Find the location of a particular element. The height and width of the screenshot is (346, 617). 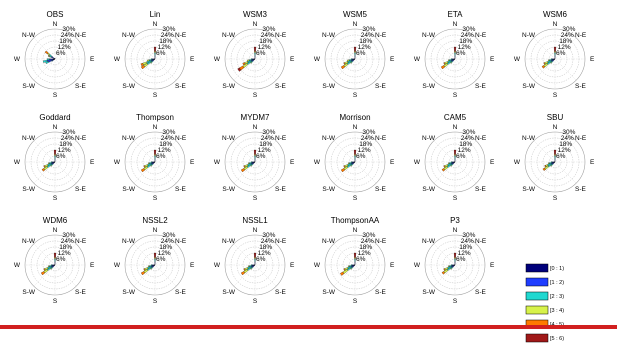

legend-label: [0 : 1) is located at coordinates (557, 269).